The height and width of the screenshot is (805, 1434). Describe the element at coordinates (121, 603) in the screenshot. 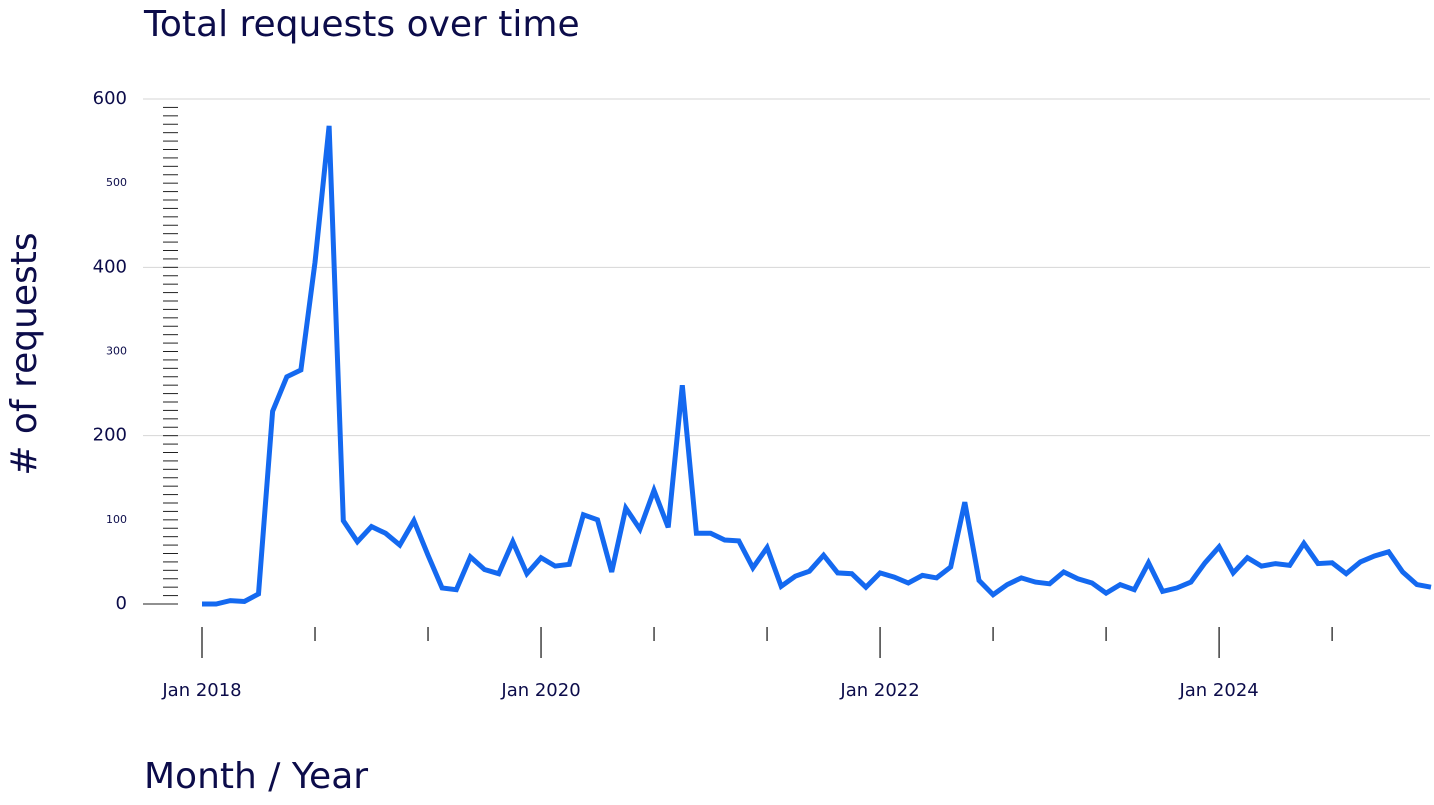

I see `y-tick-label: 0` at that location.